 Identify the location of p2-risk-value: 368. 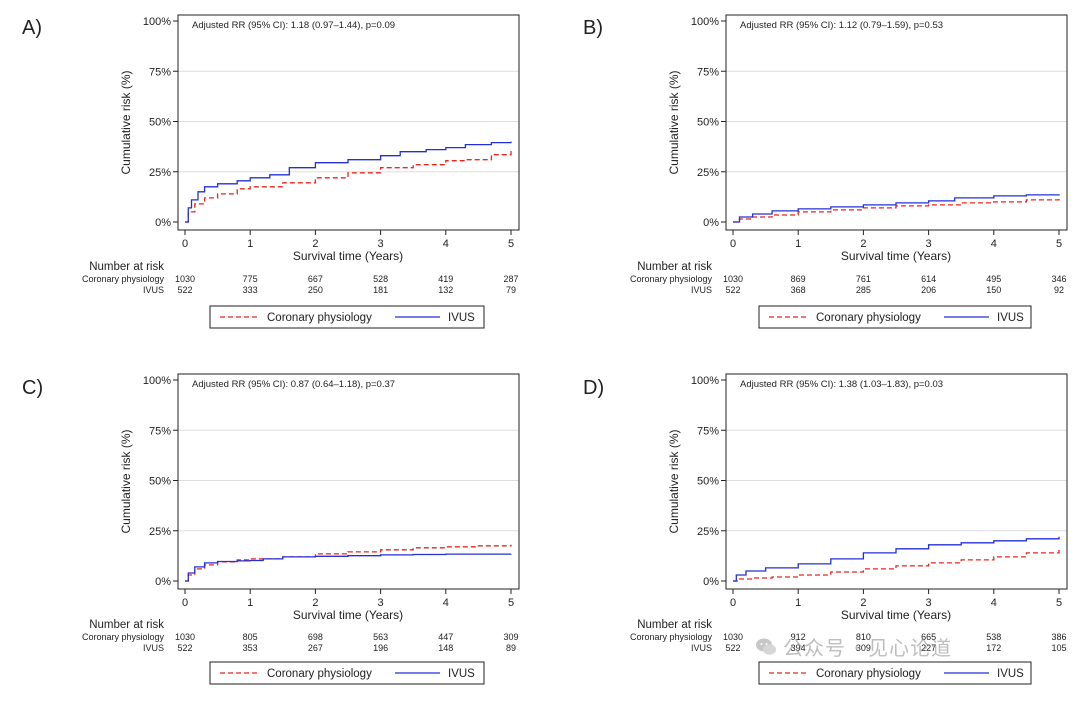
(798, 290).